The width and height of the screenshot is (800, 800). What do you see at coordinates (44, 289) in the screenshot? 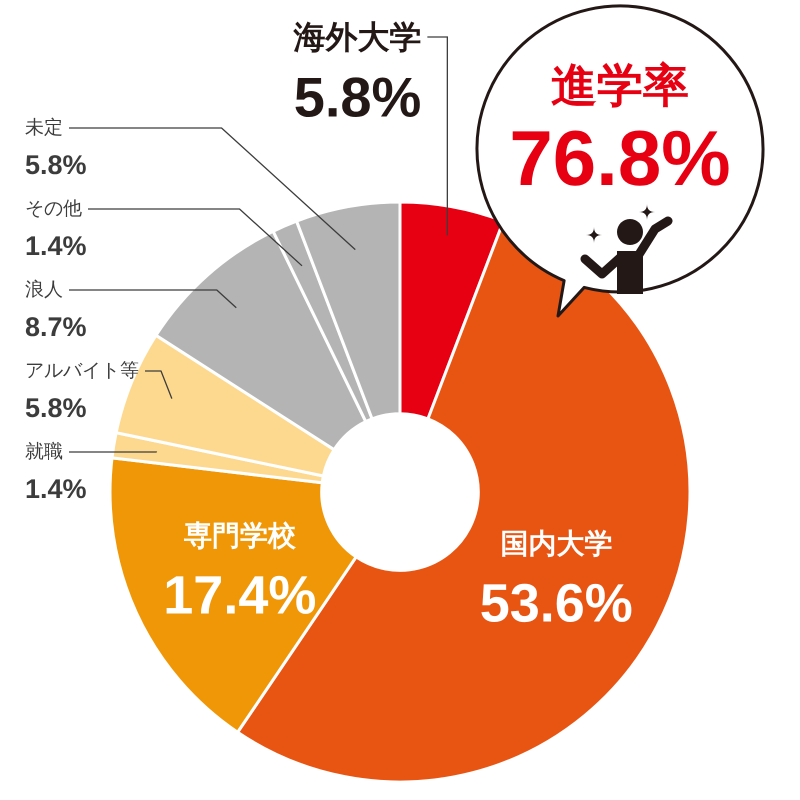
I see `slice-label: 浪人` at bounding box center [44, 289].